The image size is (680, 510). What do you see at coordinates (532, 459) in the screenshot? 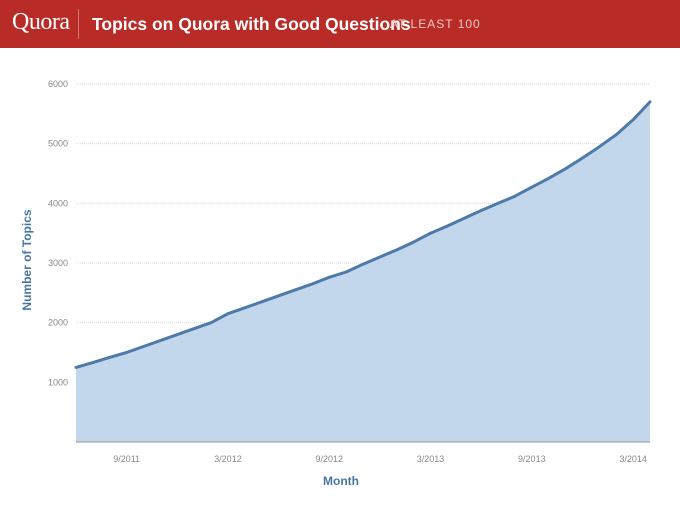
I see `x-tick-label: 9/2013` at bounding box center [532, 459].